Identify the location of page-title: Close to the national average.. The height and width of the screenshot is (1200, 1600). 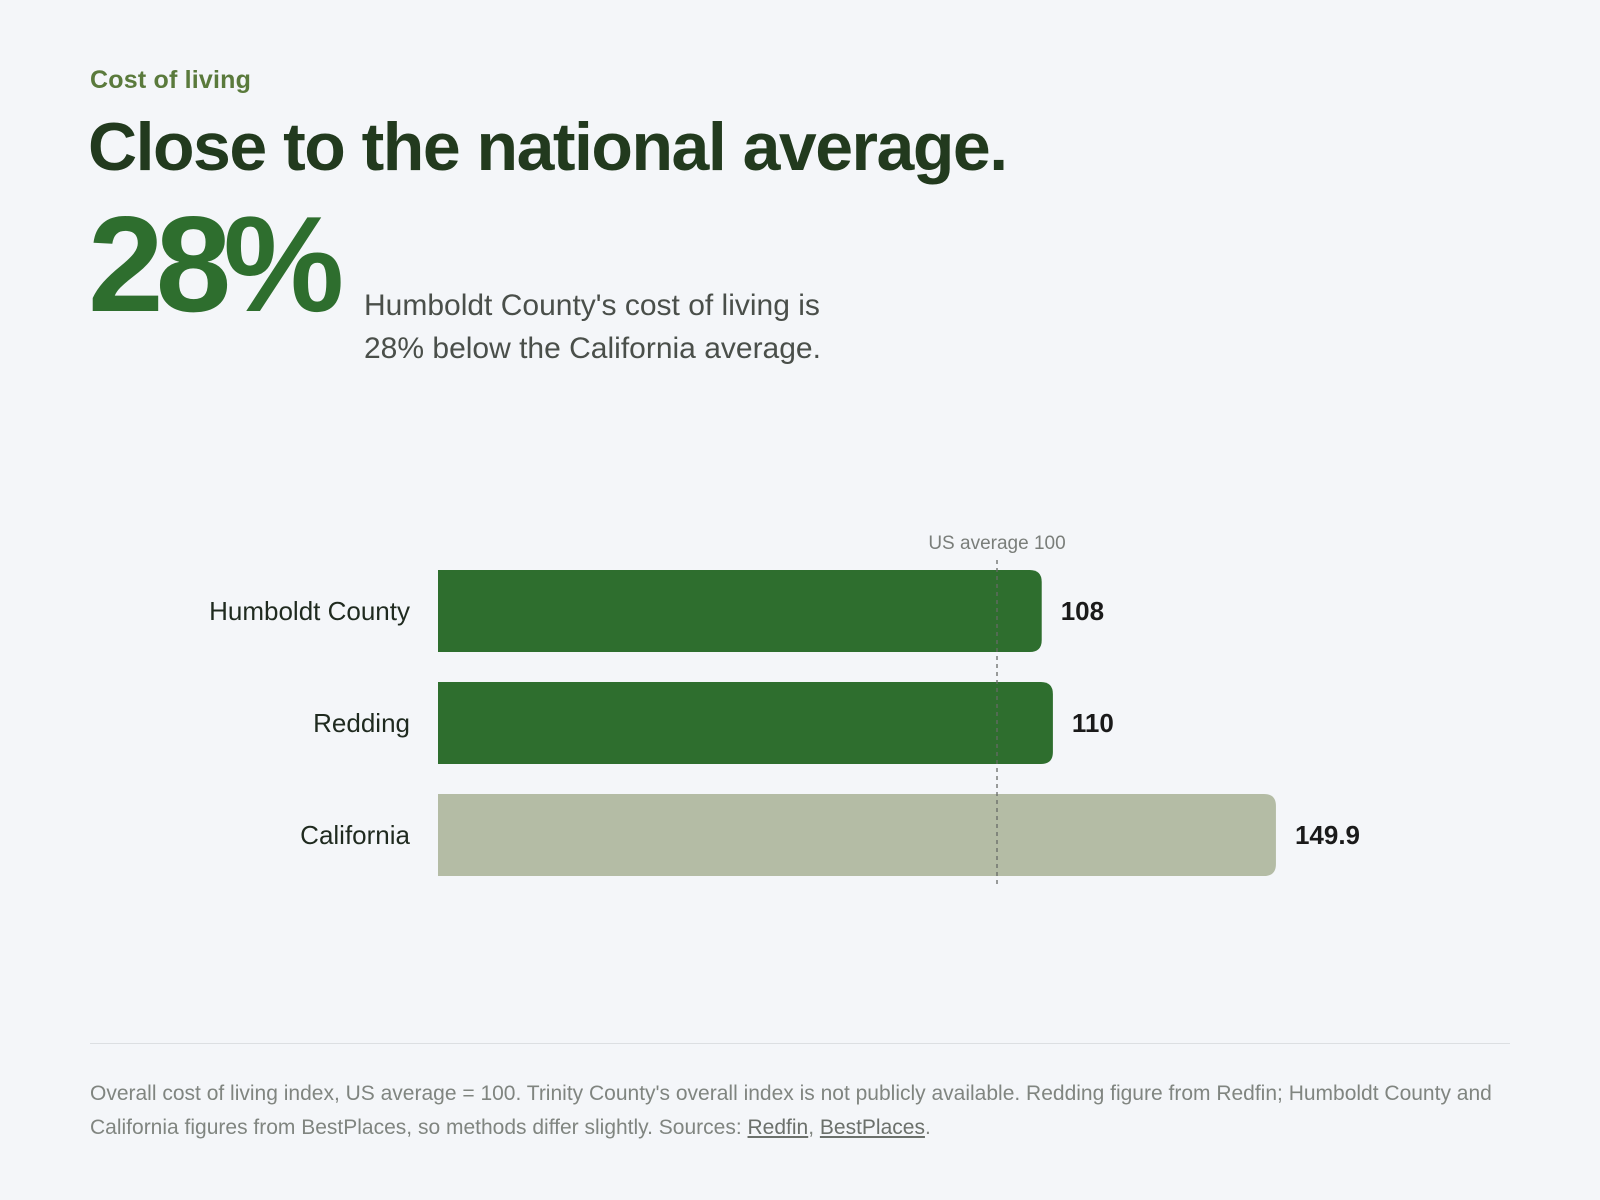
(548, 147).